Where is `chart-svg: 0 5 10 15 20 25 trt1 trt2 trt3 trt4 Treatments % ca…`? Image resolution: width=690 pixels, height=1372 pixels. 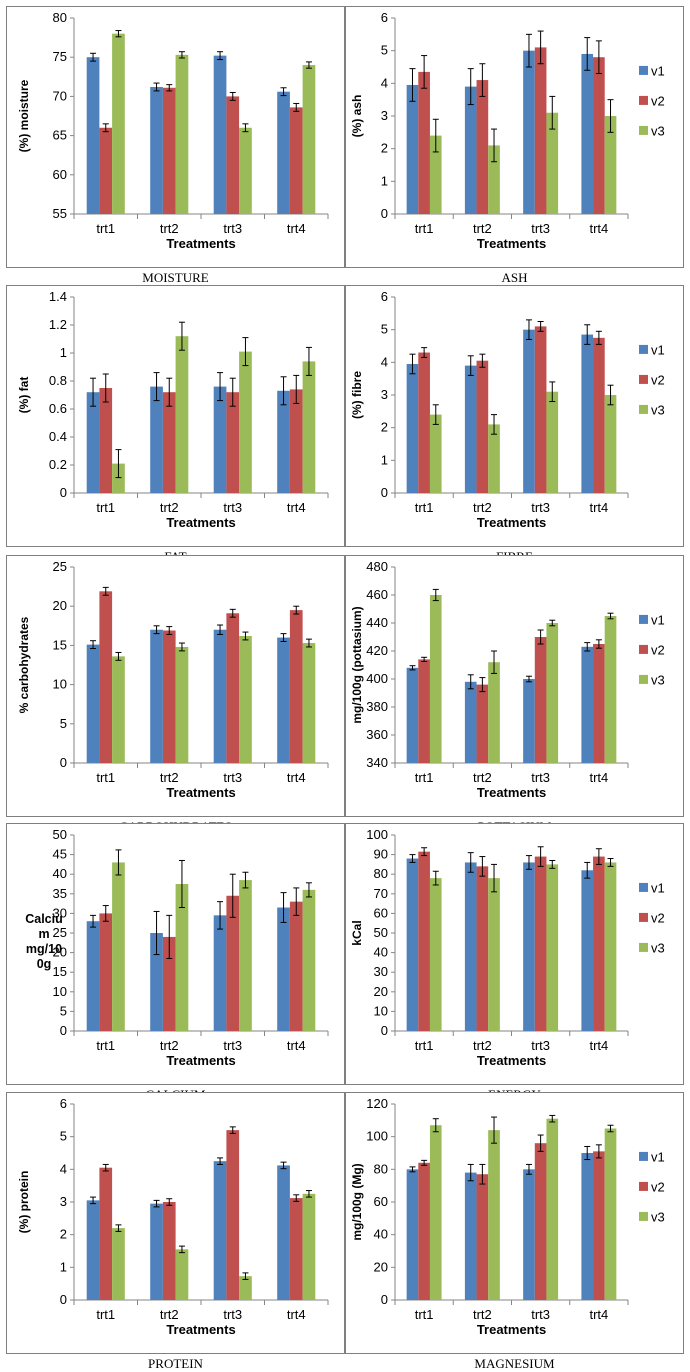 chart-svg: 0 5 10 15 20 25 trt1 trt2 trt3 trt4 Treatments % ca… is located at coordinates (175, 686).